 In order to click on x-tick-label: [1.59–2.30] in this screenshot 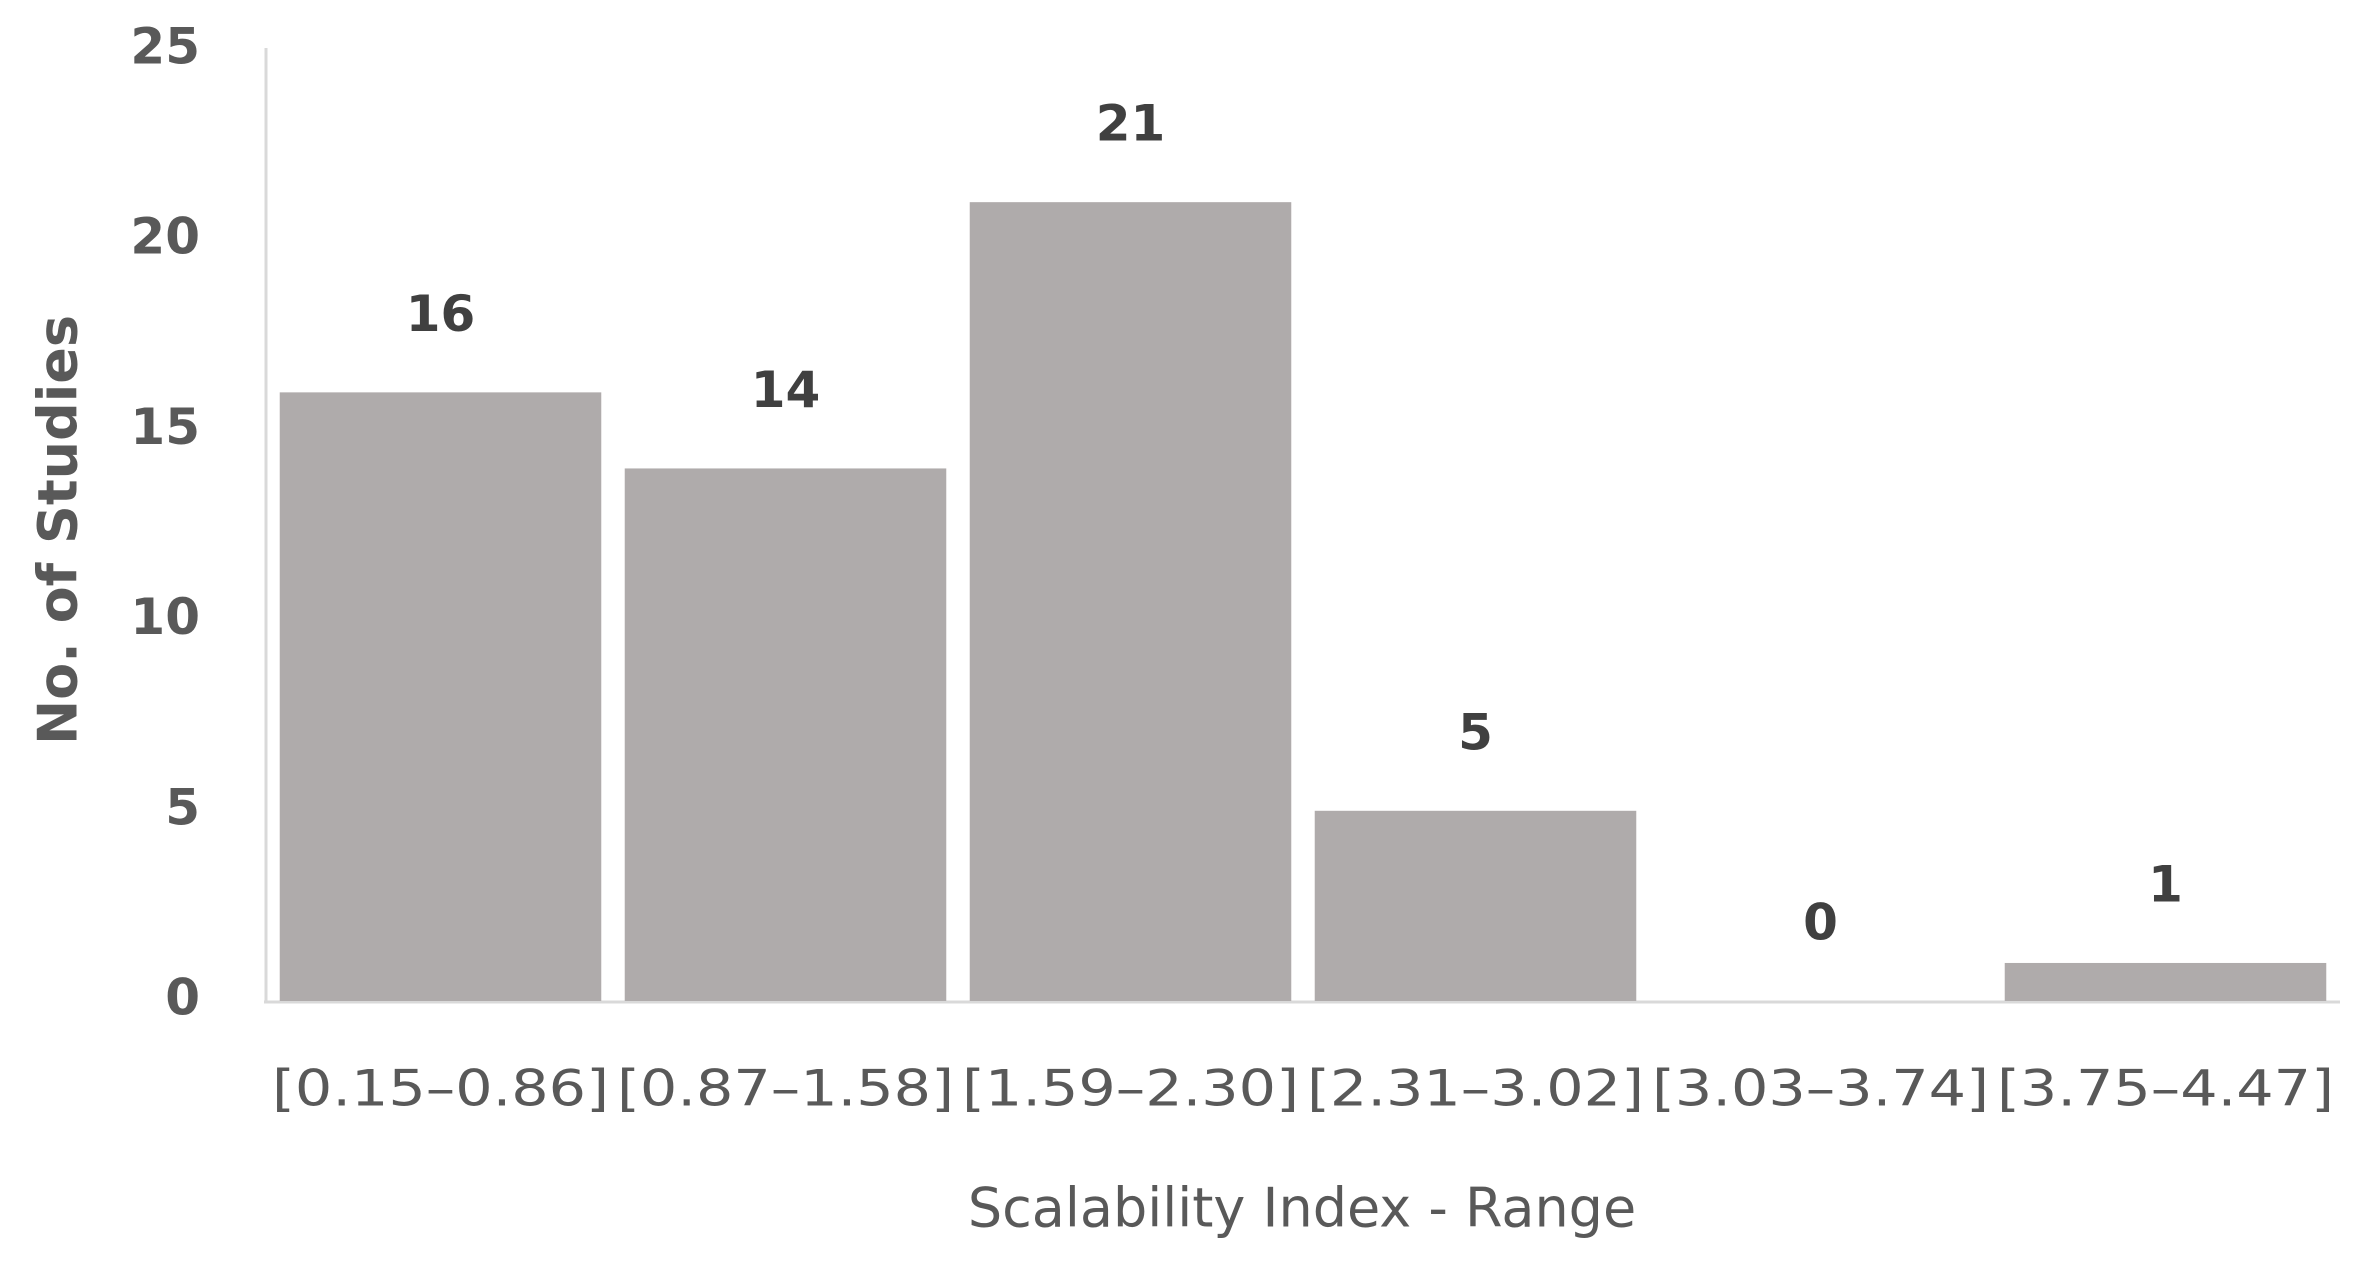, I will do `click(1130, 1089)`.